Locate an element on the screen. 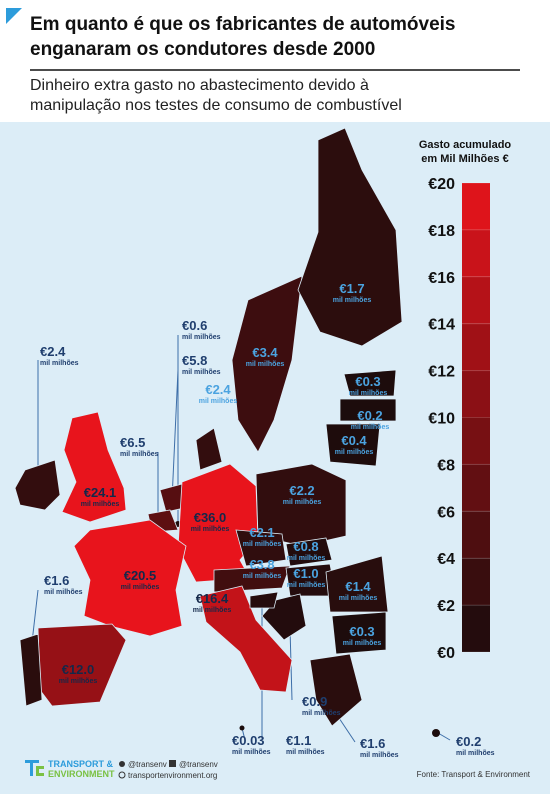  value-label: €0.4 is located at coordinates (354, 440).